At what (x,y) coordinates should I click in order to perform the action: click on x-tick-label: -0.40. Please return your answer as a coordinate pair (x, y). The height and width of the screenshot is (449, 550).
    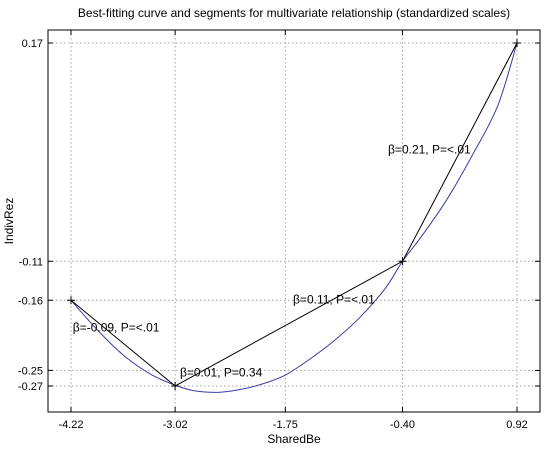
    Looking at the image, I should click on (402, 425).